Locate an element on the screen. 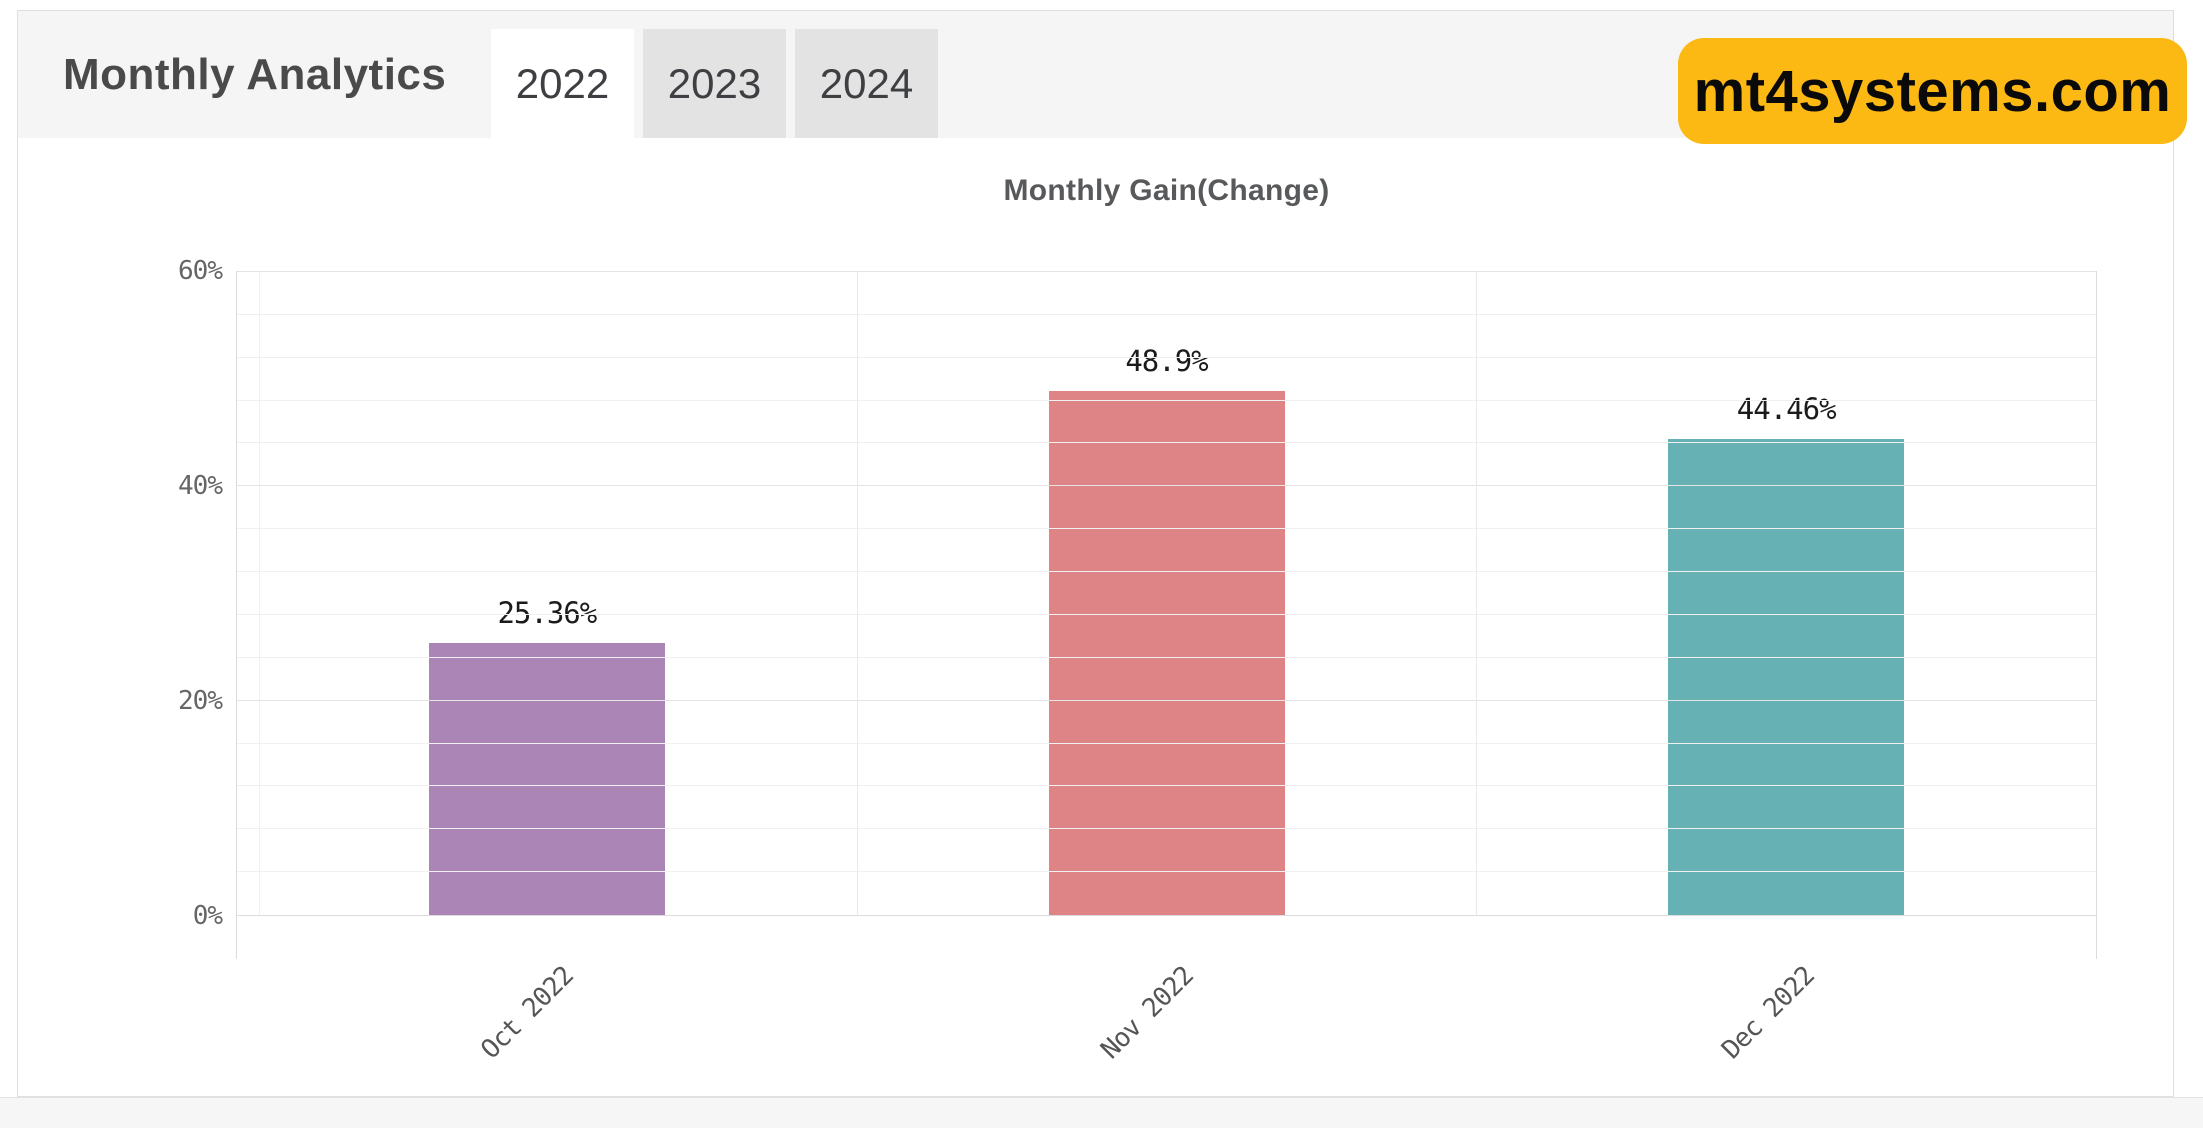  y-tick-label: 0% is located at coordinates (207, 916).